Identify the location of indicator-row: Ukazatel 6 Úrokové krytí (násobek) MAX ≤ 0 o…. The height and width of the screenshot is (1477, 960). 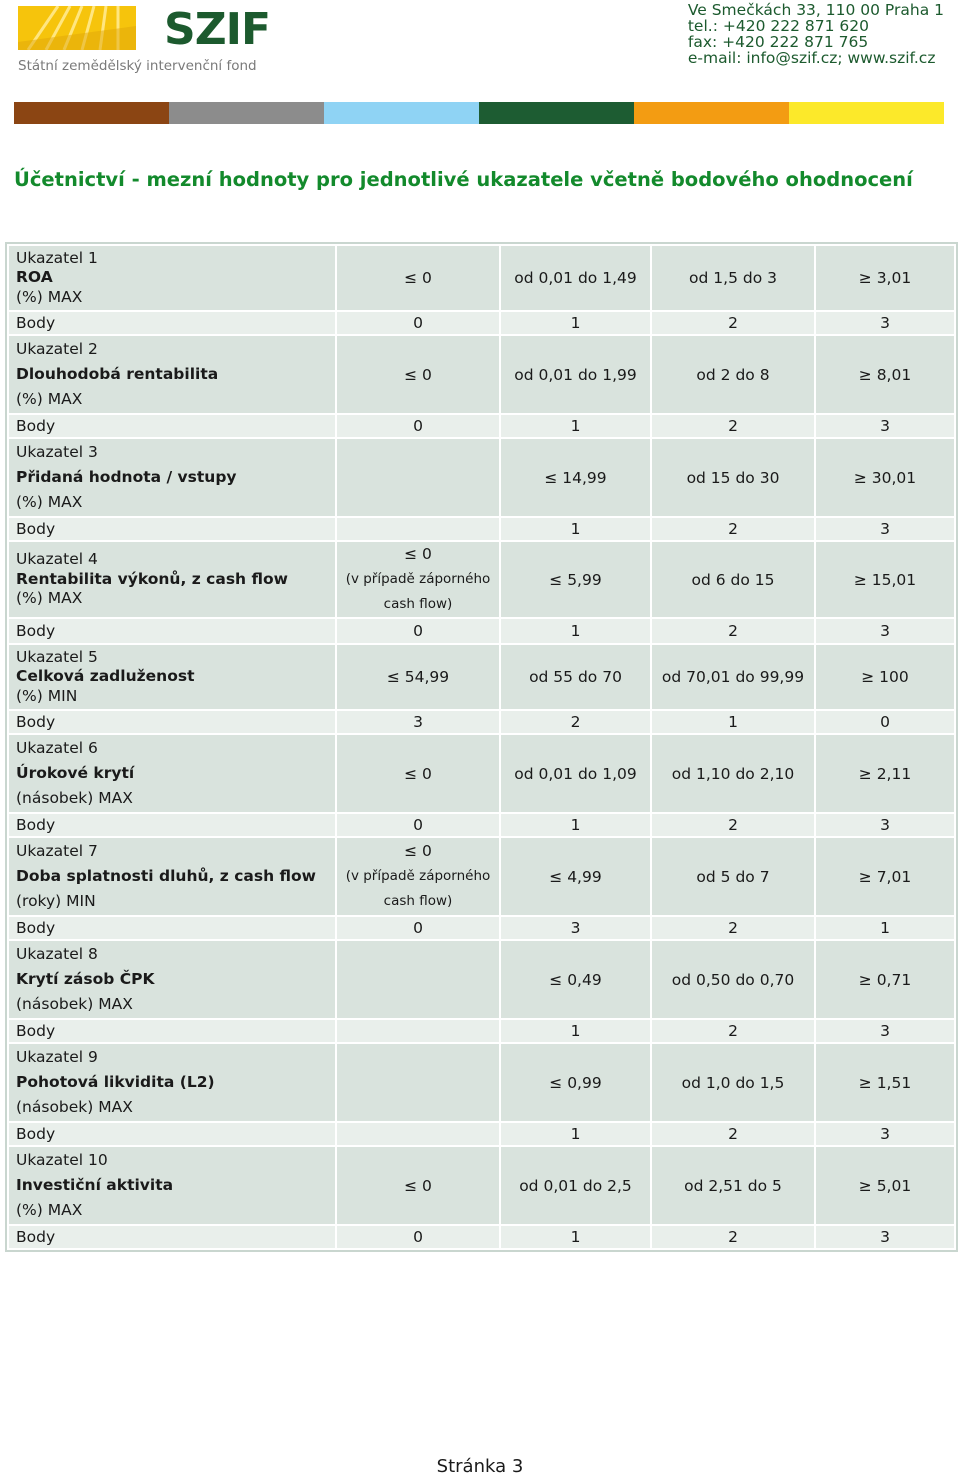
(481, 773).